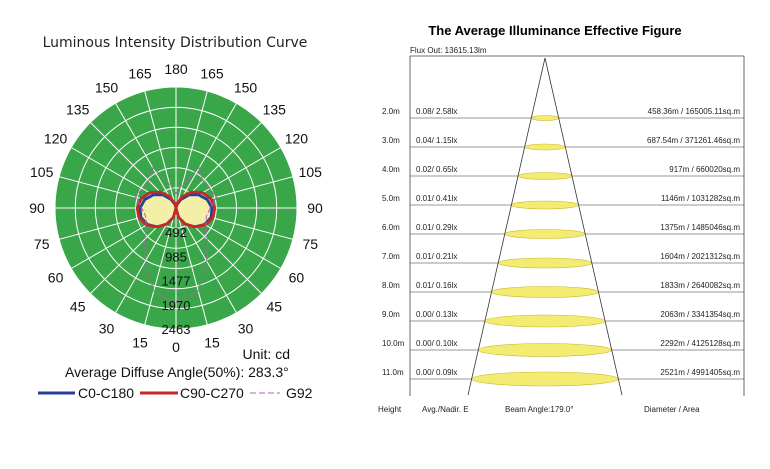 The image size is (770, 469). What do you see at coordinates (42, 244) in the screenshot?
I see `angle-label-left: 75` at bounding box center [42, 244].